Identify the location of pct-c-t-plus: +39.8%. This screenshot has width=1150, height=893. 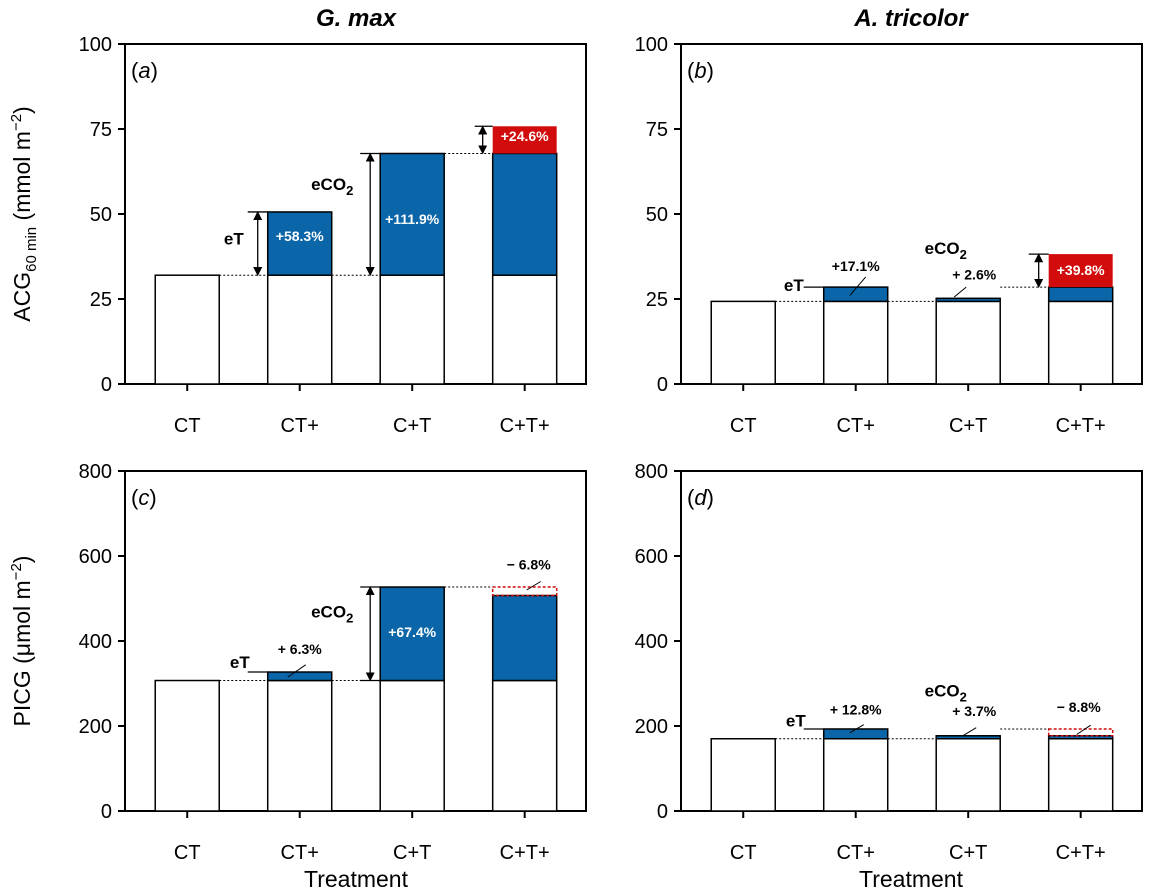
(1081, 270).